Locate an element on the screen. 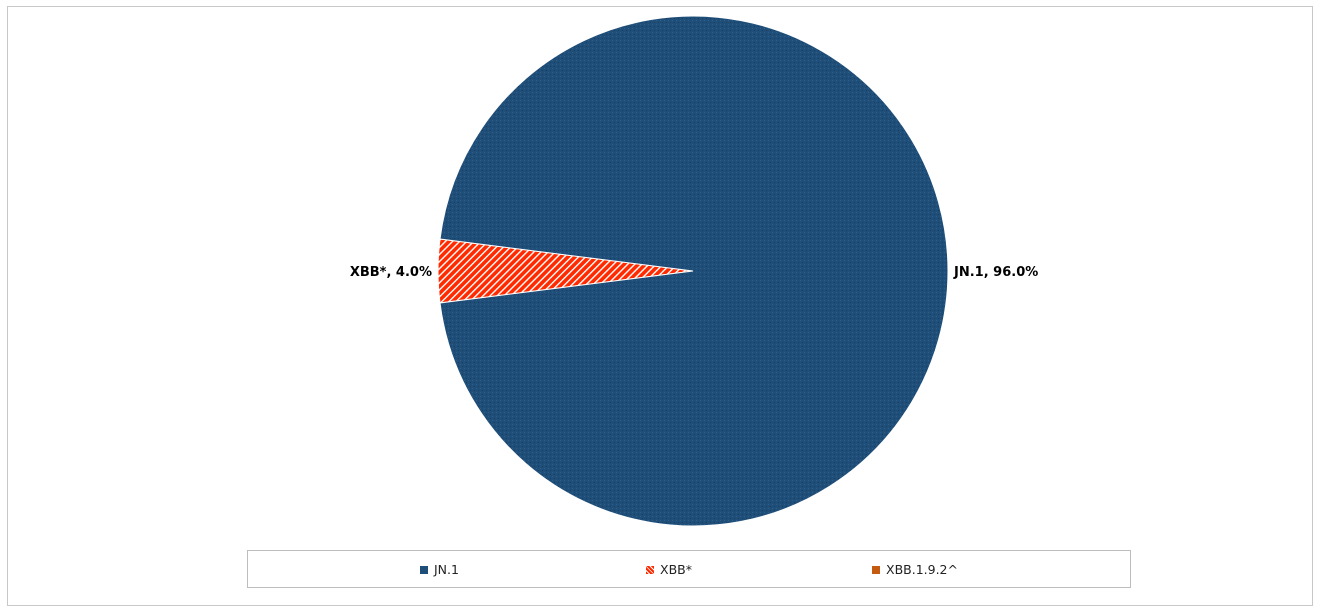 The height and width of the screenshot is (606, 1320). legend: JN.1 XBB* XBB.1.9.2^ is located at coordinates (689, 569).